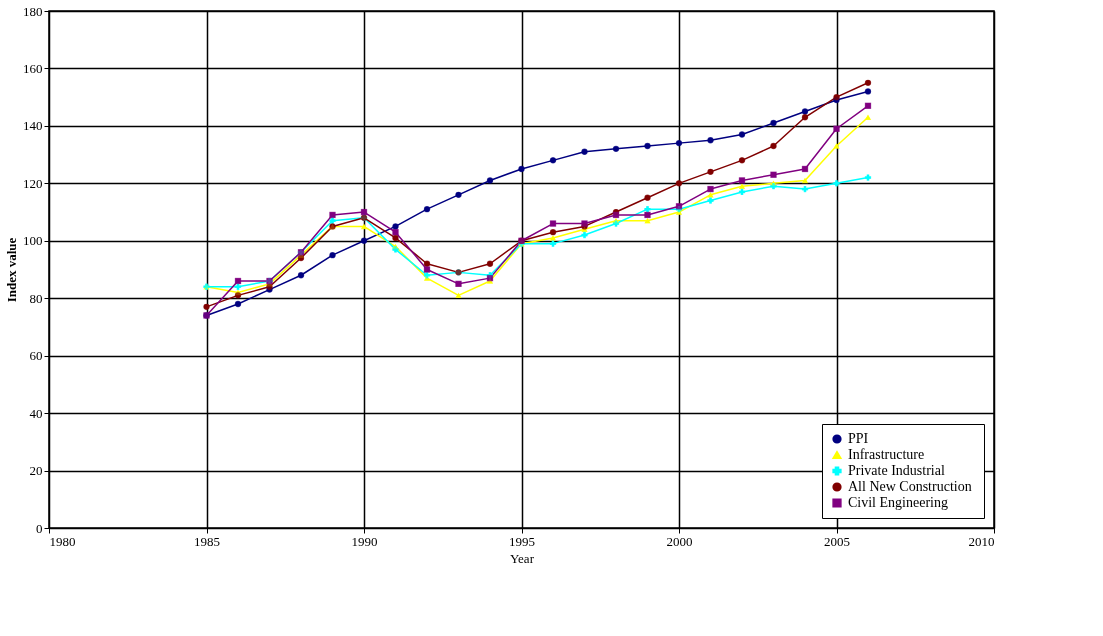 The image size is (1103, 636). What do you see at coordinates (33, 241) in the screenshot?
I see `y-tick-label: 100` at bounding box center [33, 241].